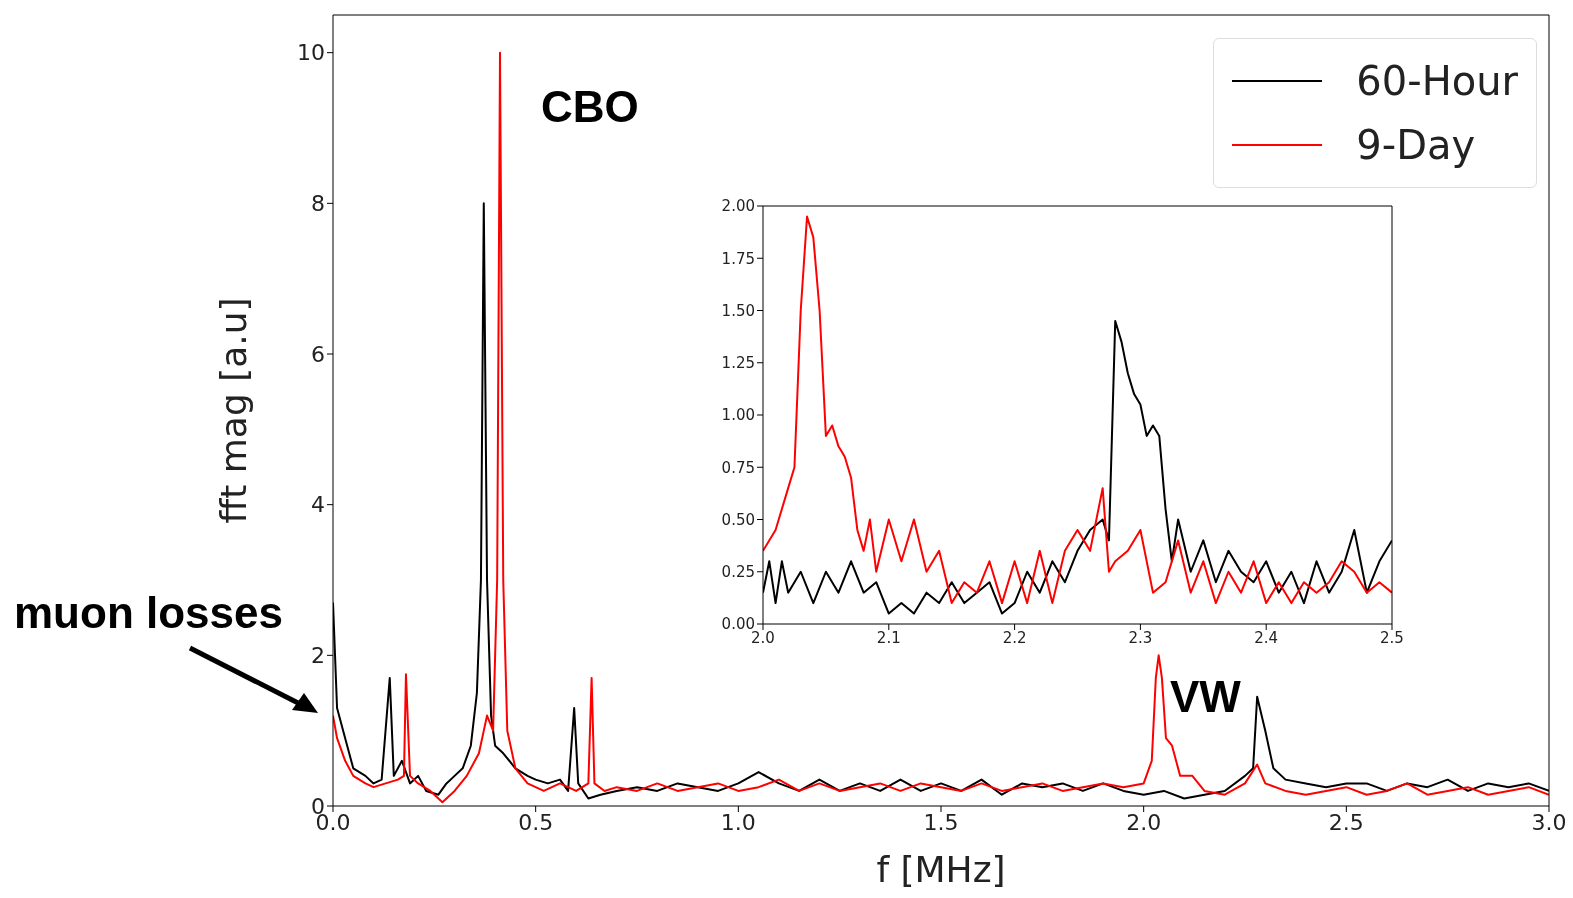 The width and height of the screenshot is (1573, 898). What do you see at coordinates (311, 53) in the screenshot?
I see `y-tick-label: 10` at bounding box center [311, 53].